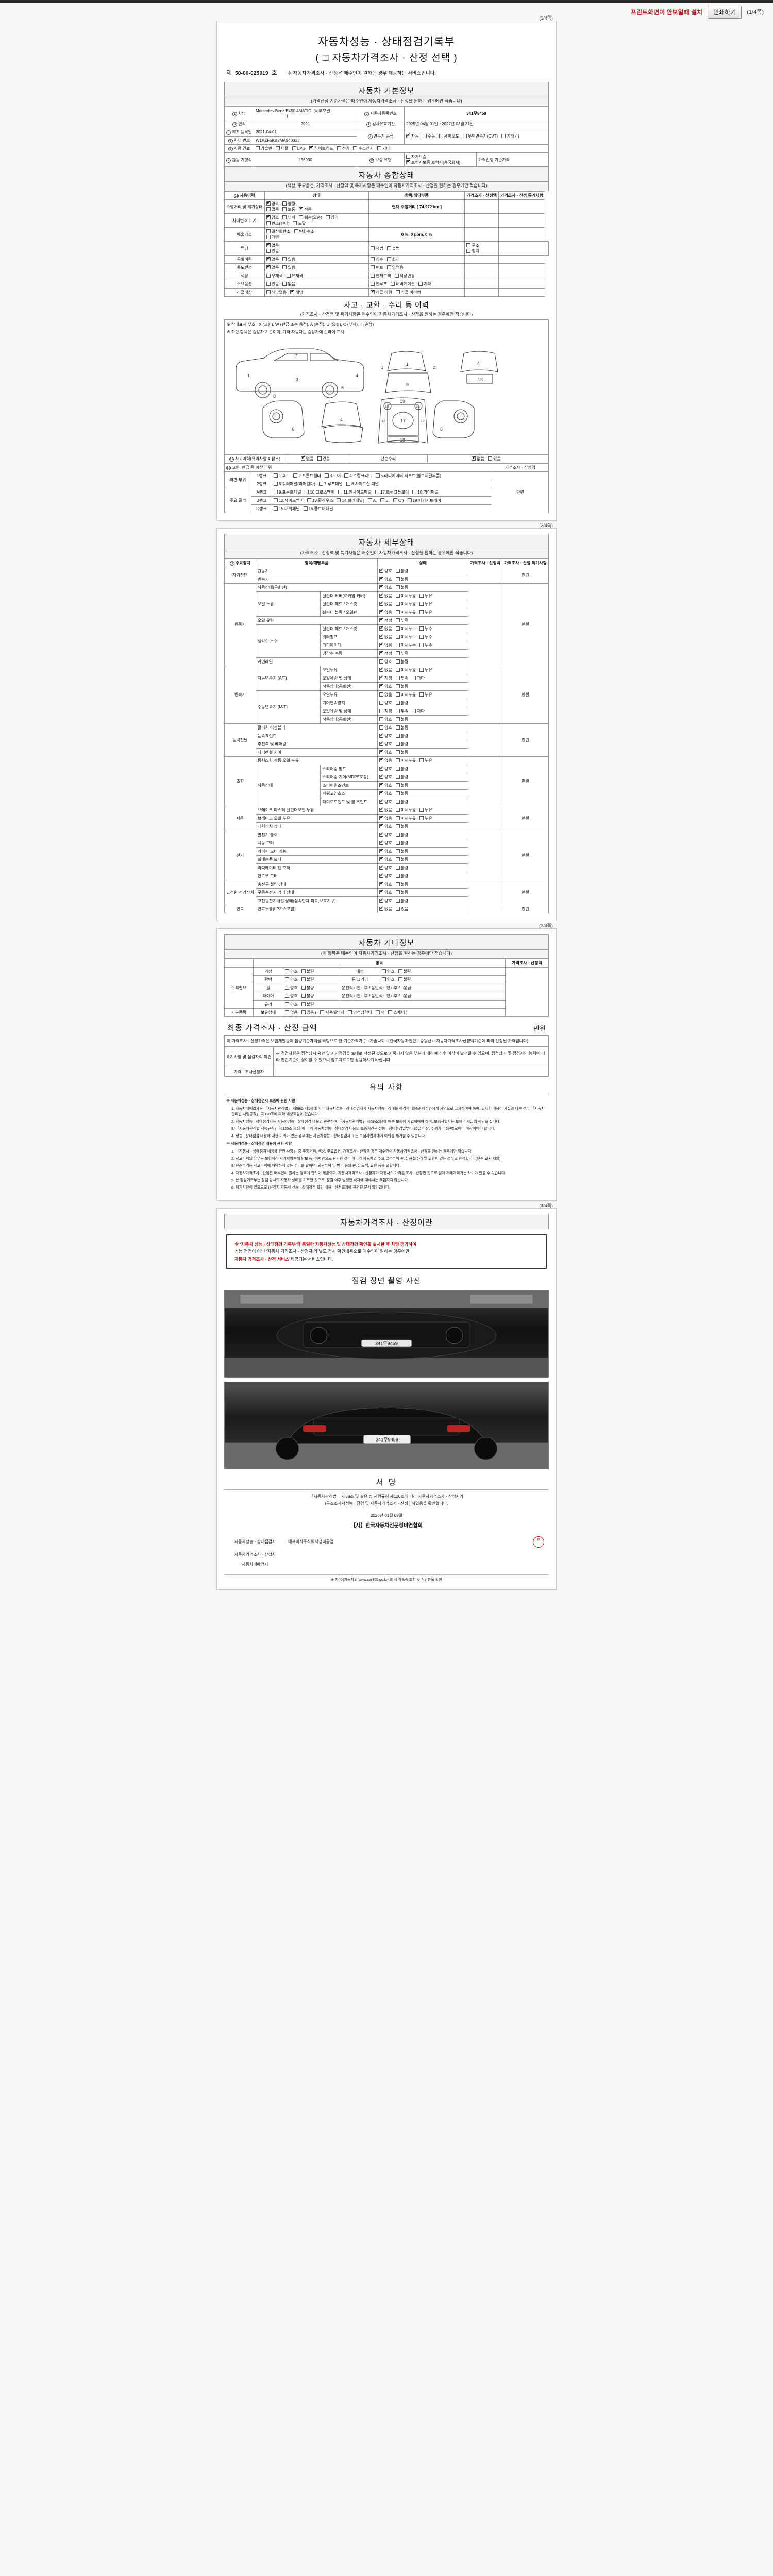 The height and width of the screenshot is (2576, 773). Describe the element at coordinates (397, 1012) in the screenshot. I see `basic-item-option: 스패너 )` at that location.